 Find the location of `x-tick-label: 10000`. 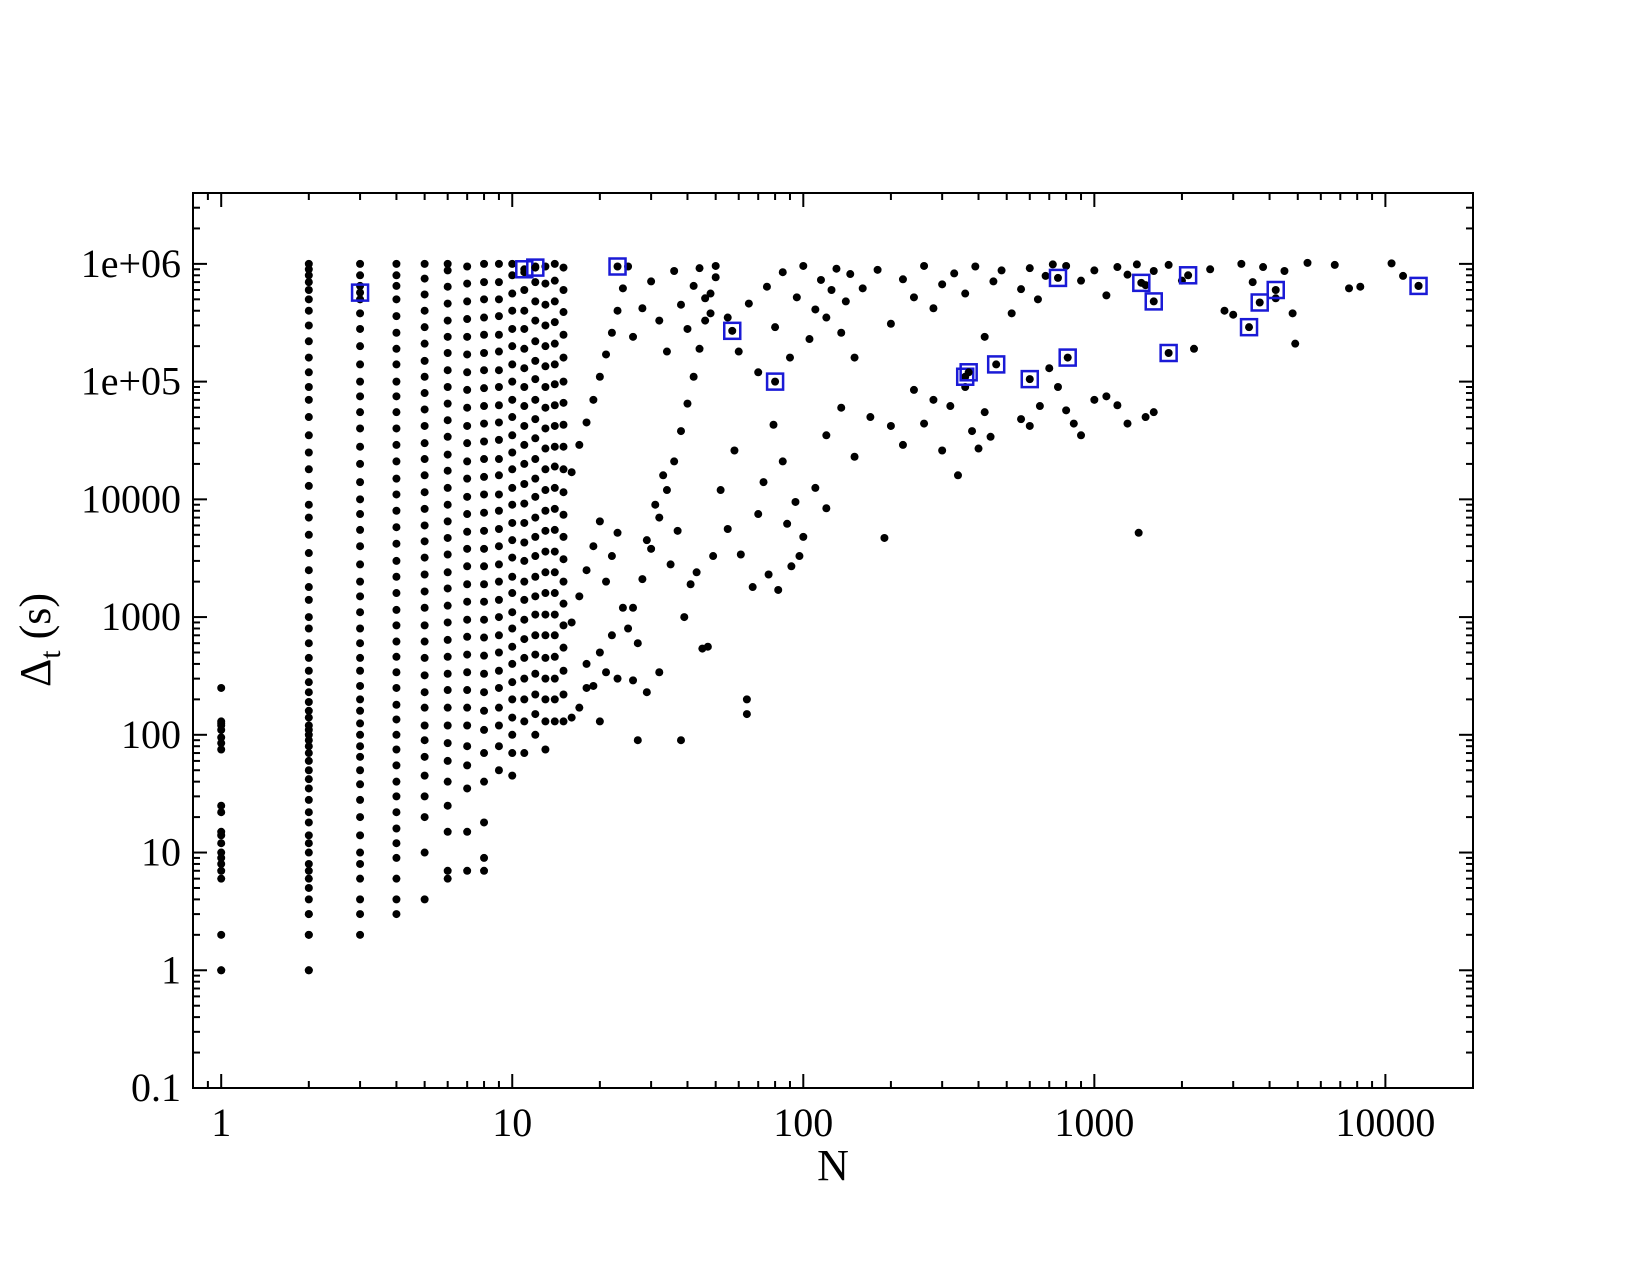

x-tick-label: 10000 is located at coordinates (1385, 1122).